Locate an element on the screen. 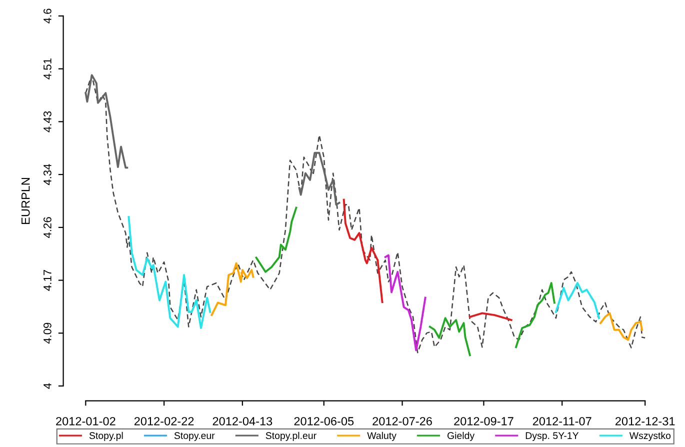 The image size is (685, 447). y-tick-label: 4.26 is located at coordinates (48, 227).